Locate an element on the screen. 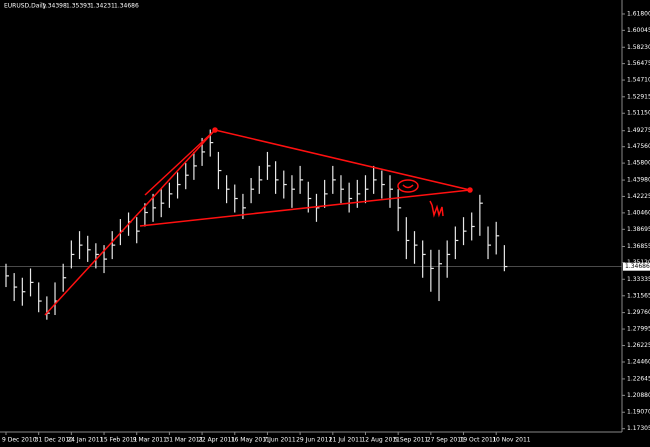  y-tick-label: 1.33335 is located at coordinates (638, 279).